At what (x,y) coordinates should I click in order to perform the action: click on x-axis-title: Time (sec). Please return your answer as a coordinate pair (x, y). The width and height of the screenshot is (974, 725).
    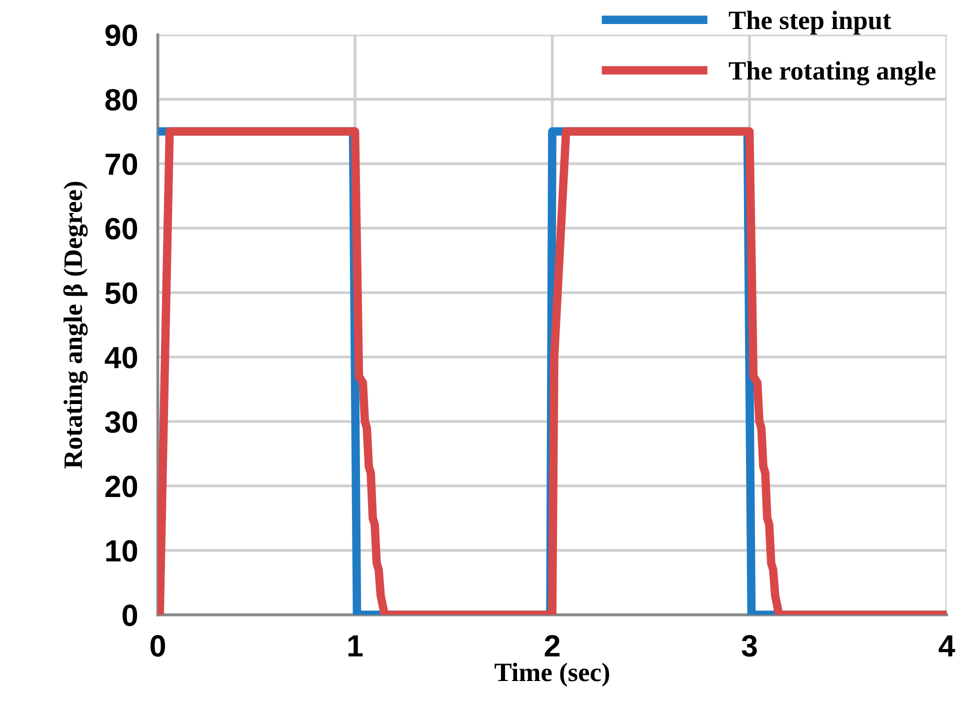
    Looking at the image, I should click on (552, 674).